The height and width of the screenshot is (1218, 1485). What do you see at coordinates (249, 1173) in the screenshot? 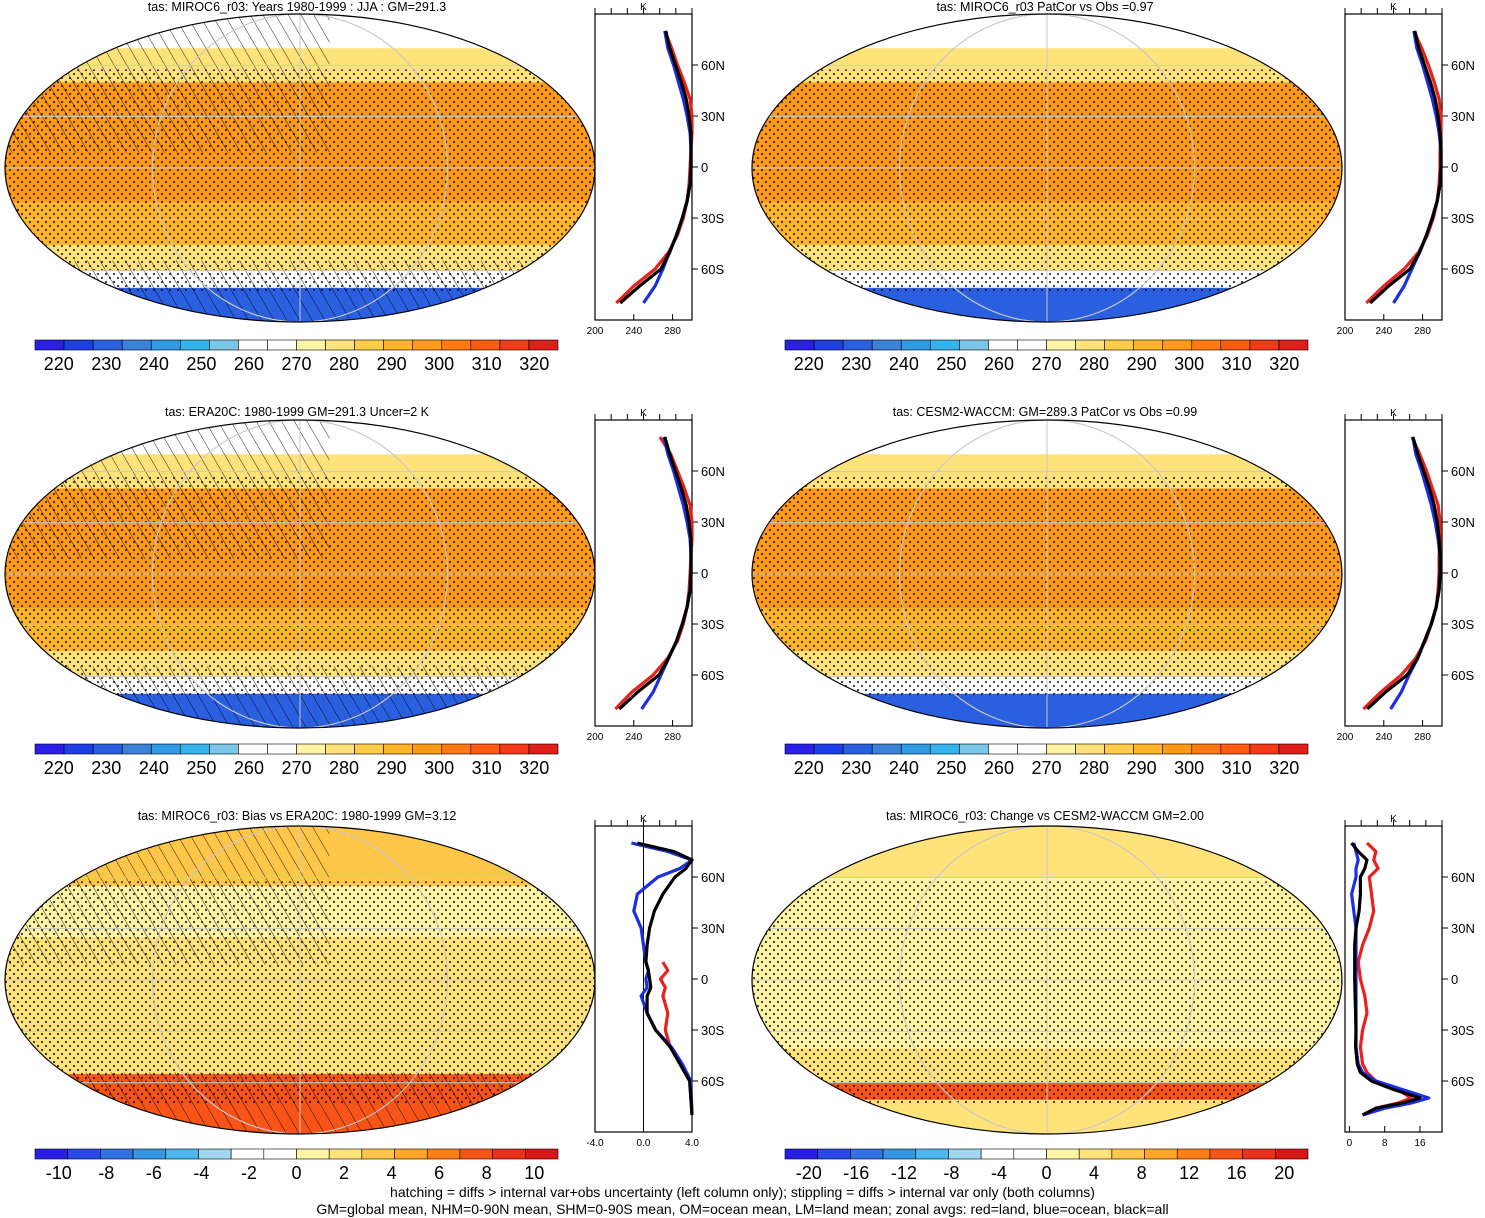
I see `colorbar-tick-label: -2` at bounding box center [249, 1173].